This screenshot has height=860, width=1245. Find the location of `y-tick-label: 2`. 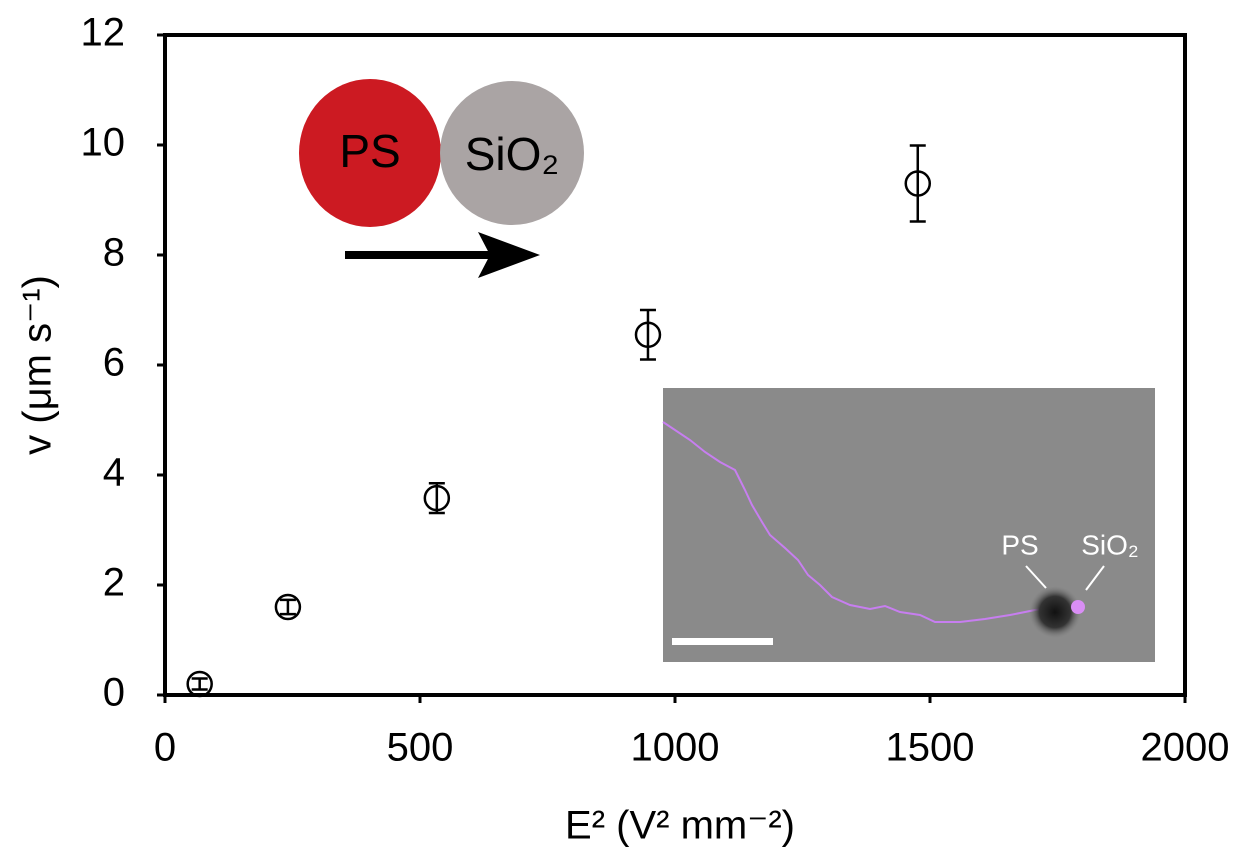

y-tick-label: 2 is located at coordinates (114, 583).